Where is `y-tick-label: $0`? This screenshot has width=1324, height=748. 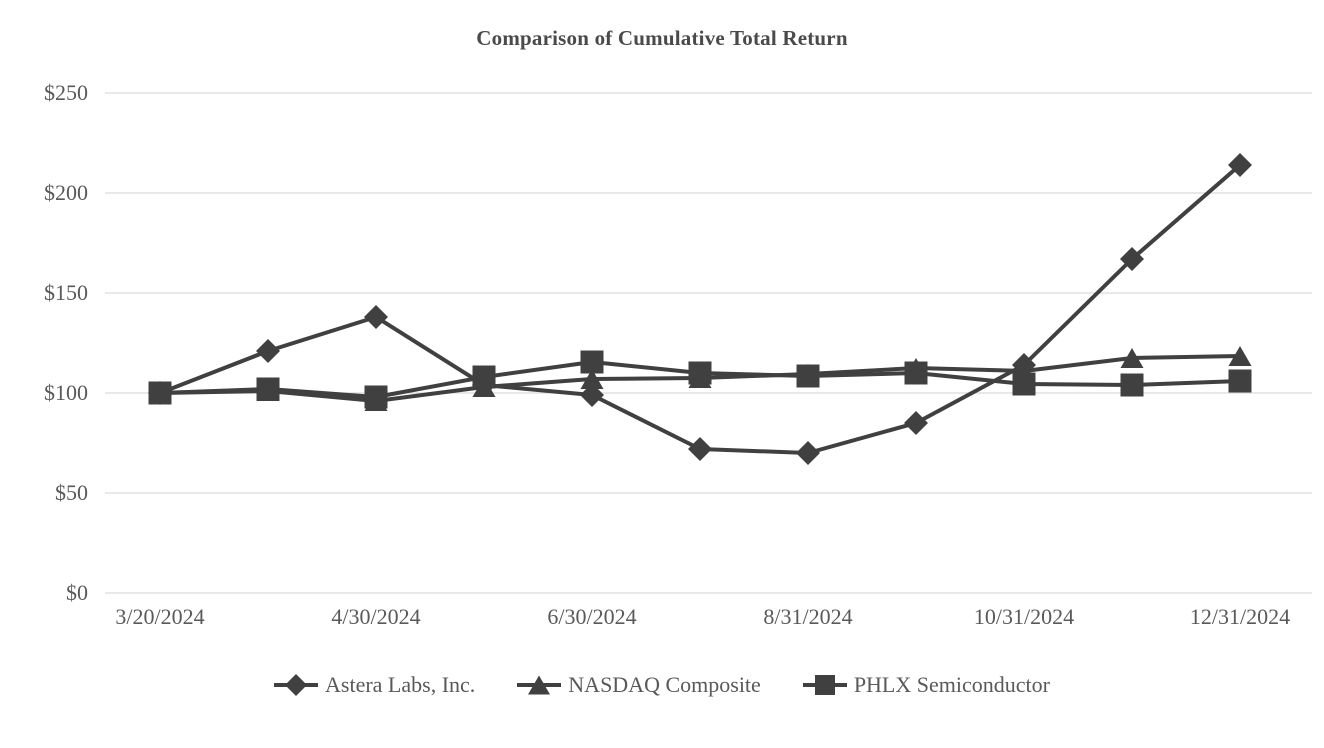 y-tick-label: $0 is located at coordinates (77, 592).